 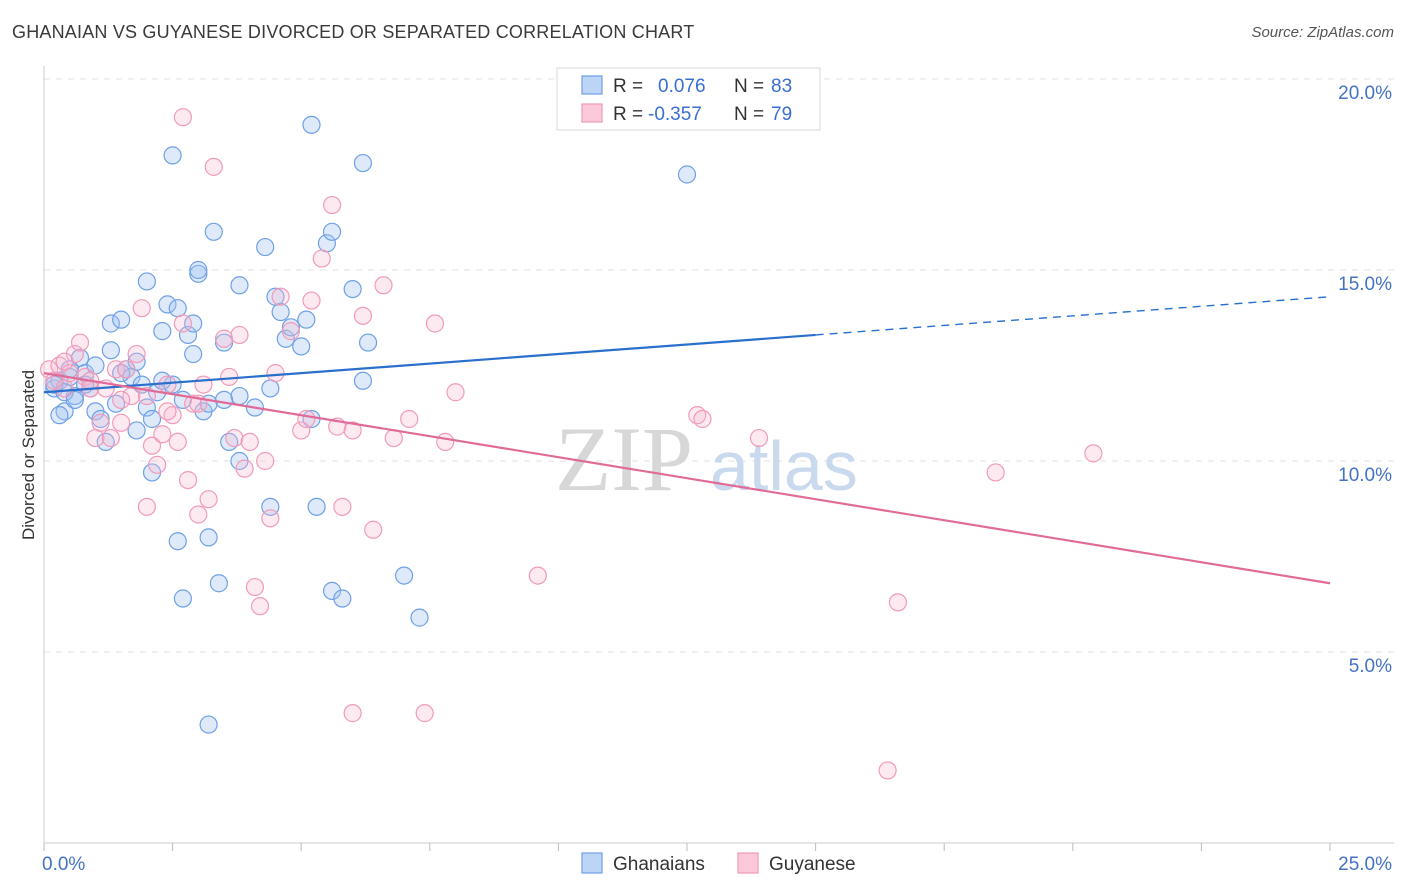 I want to click on x-tick-label-min: 0.0%, so click(x=63, y=864).